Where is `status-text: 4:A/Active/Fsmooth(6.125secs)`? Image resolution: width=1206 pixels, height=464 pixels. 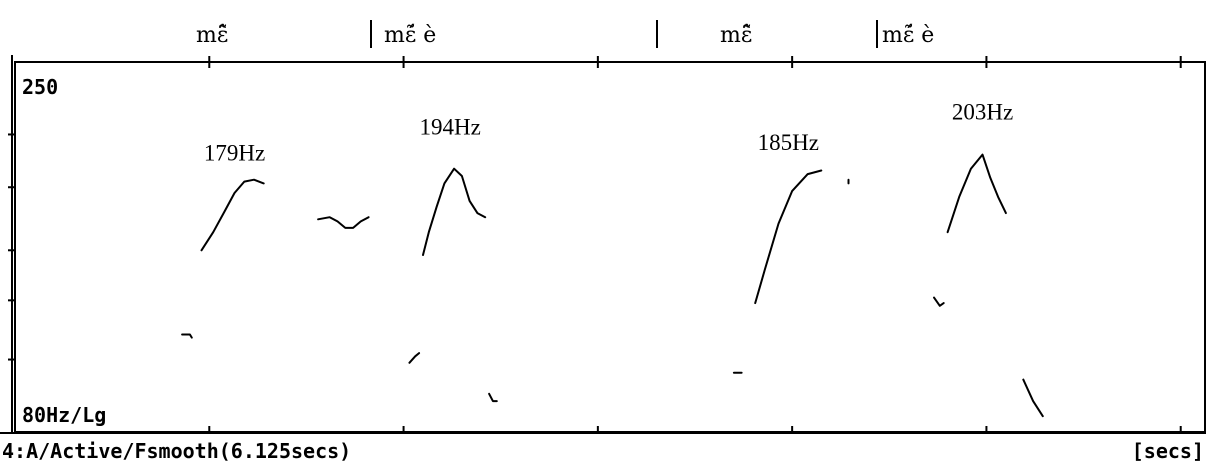
status-text: 4:A/Active/Fsmooth(6.125secs) is located at coordinates (176, 451).